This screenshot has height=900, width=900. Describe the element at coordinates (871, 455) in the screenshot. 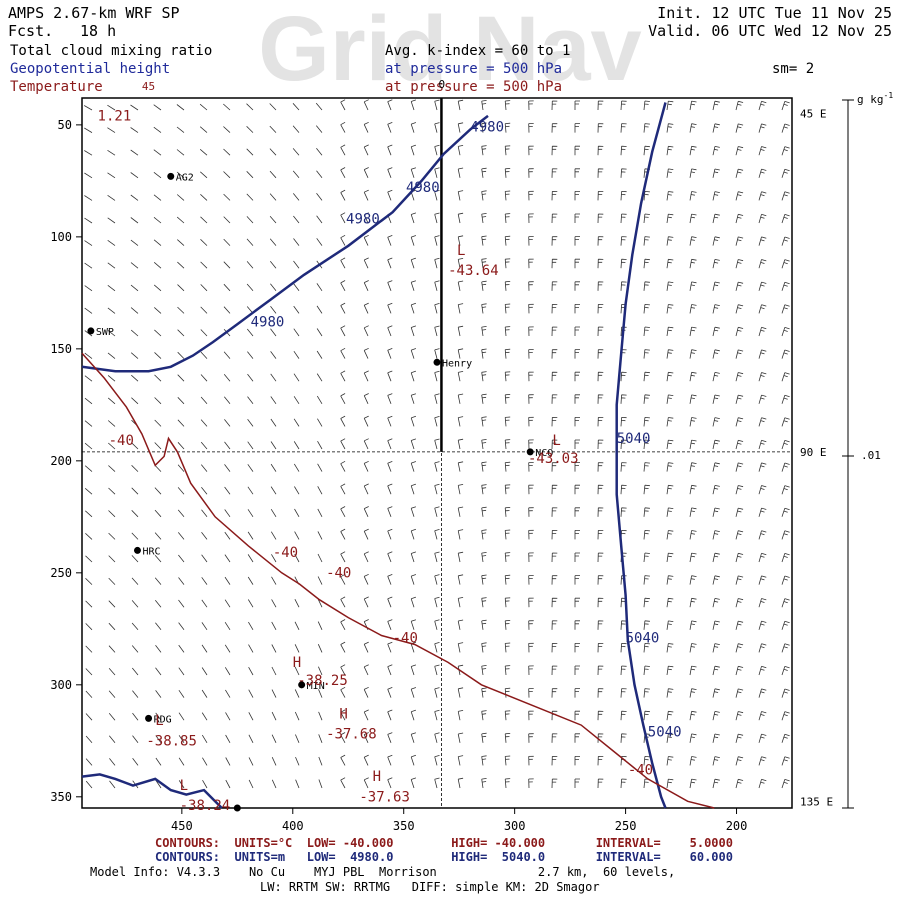

I see `colorbar-tick-label: .01` at that location.